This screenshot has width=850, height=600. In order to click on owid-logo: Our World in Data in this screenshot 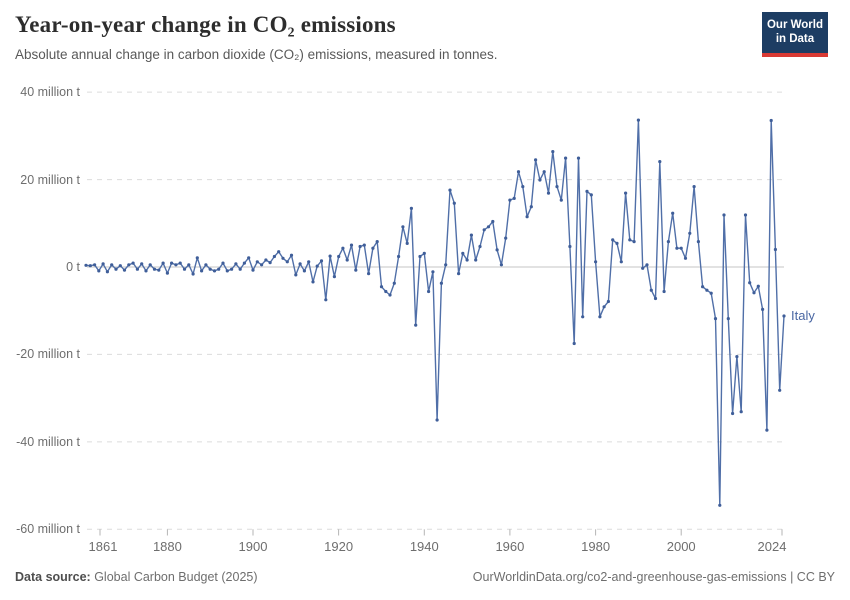, I will do `click(795, 34)`.